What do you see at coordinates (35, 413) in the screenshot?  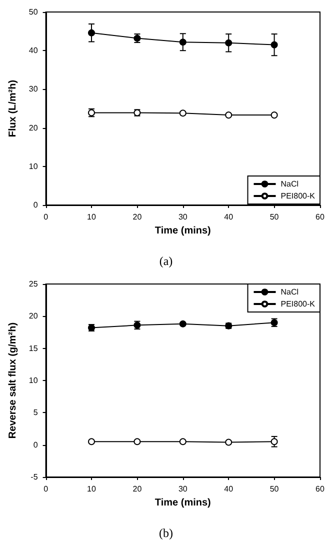 I see `y-tick-label: 5` at bounding box center [35, 413].